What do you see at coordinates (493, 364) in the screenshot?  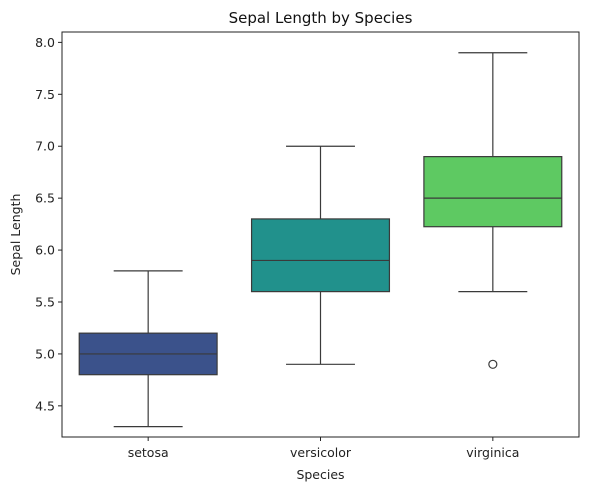 I see `outlier-point` at bounding box center [493, 364].